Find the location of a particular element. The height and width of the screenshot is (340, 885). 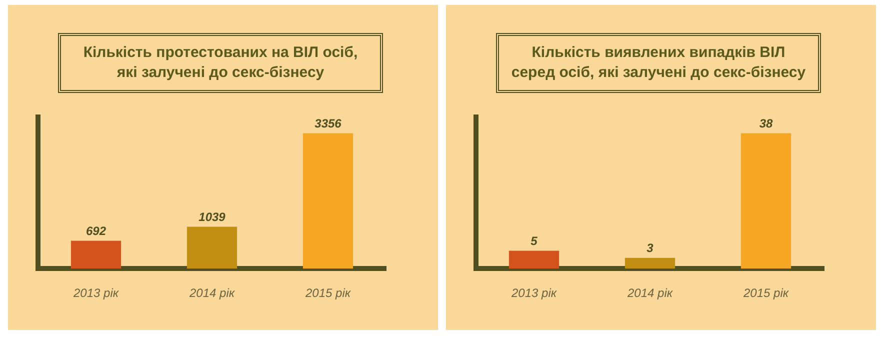

data-label: 5 is located at coordinates (534, 241).